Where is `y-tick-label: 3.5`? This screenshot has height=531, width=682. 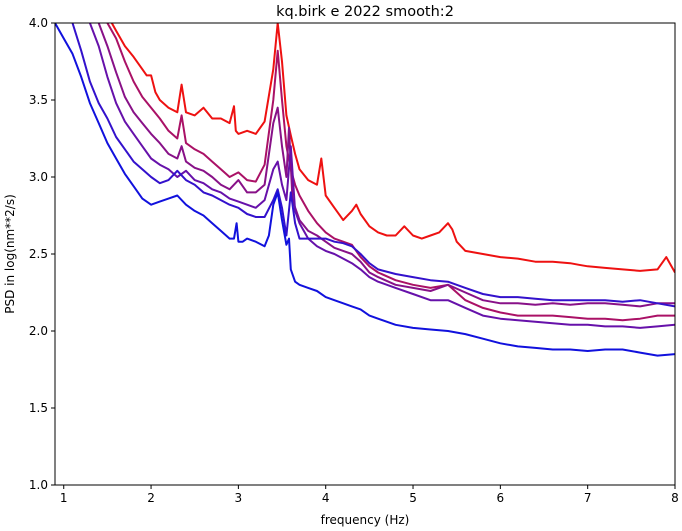
y-tick-label: 3.5 is located at coordinates (38, 100).